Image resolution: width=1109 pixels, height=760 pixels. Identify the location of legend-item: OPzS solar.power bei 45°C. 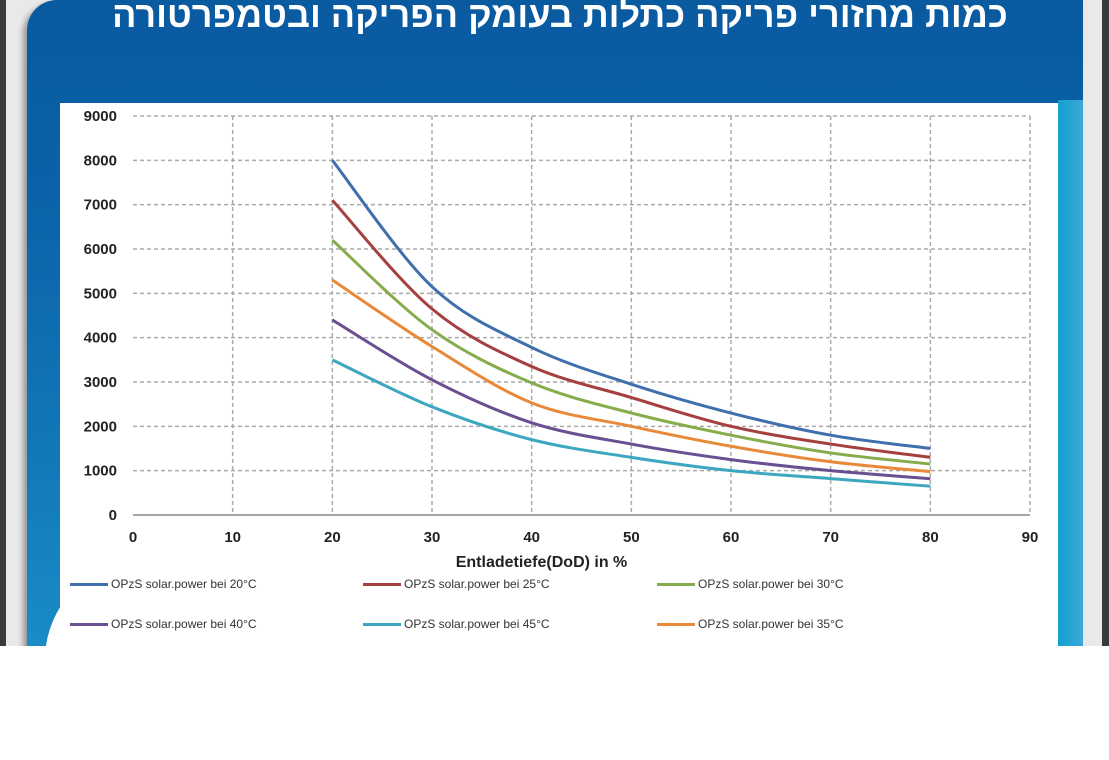
(456, 624).